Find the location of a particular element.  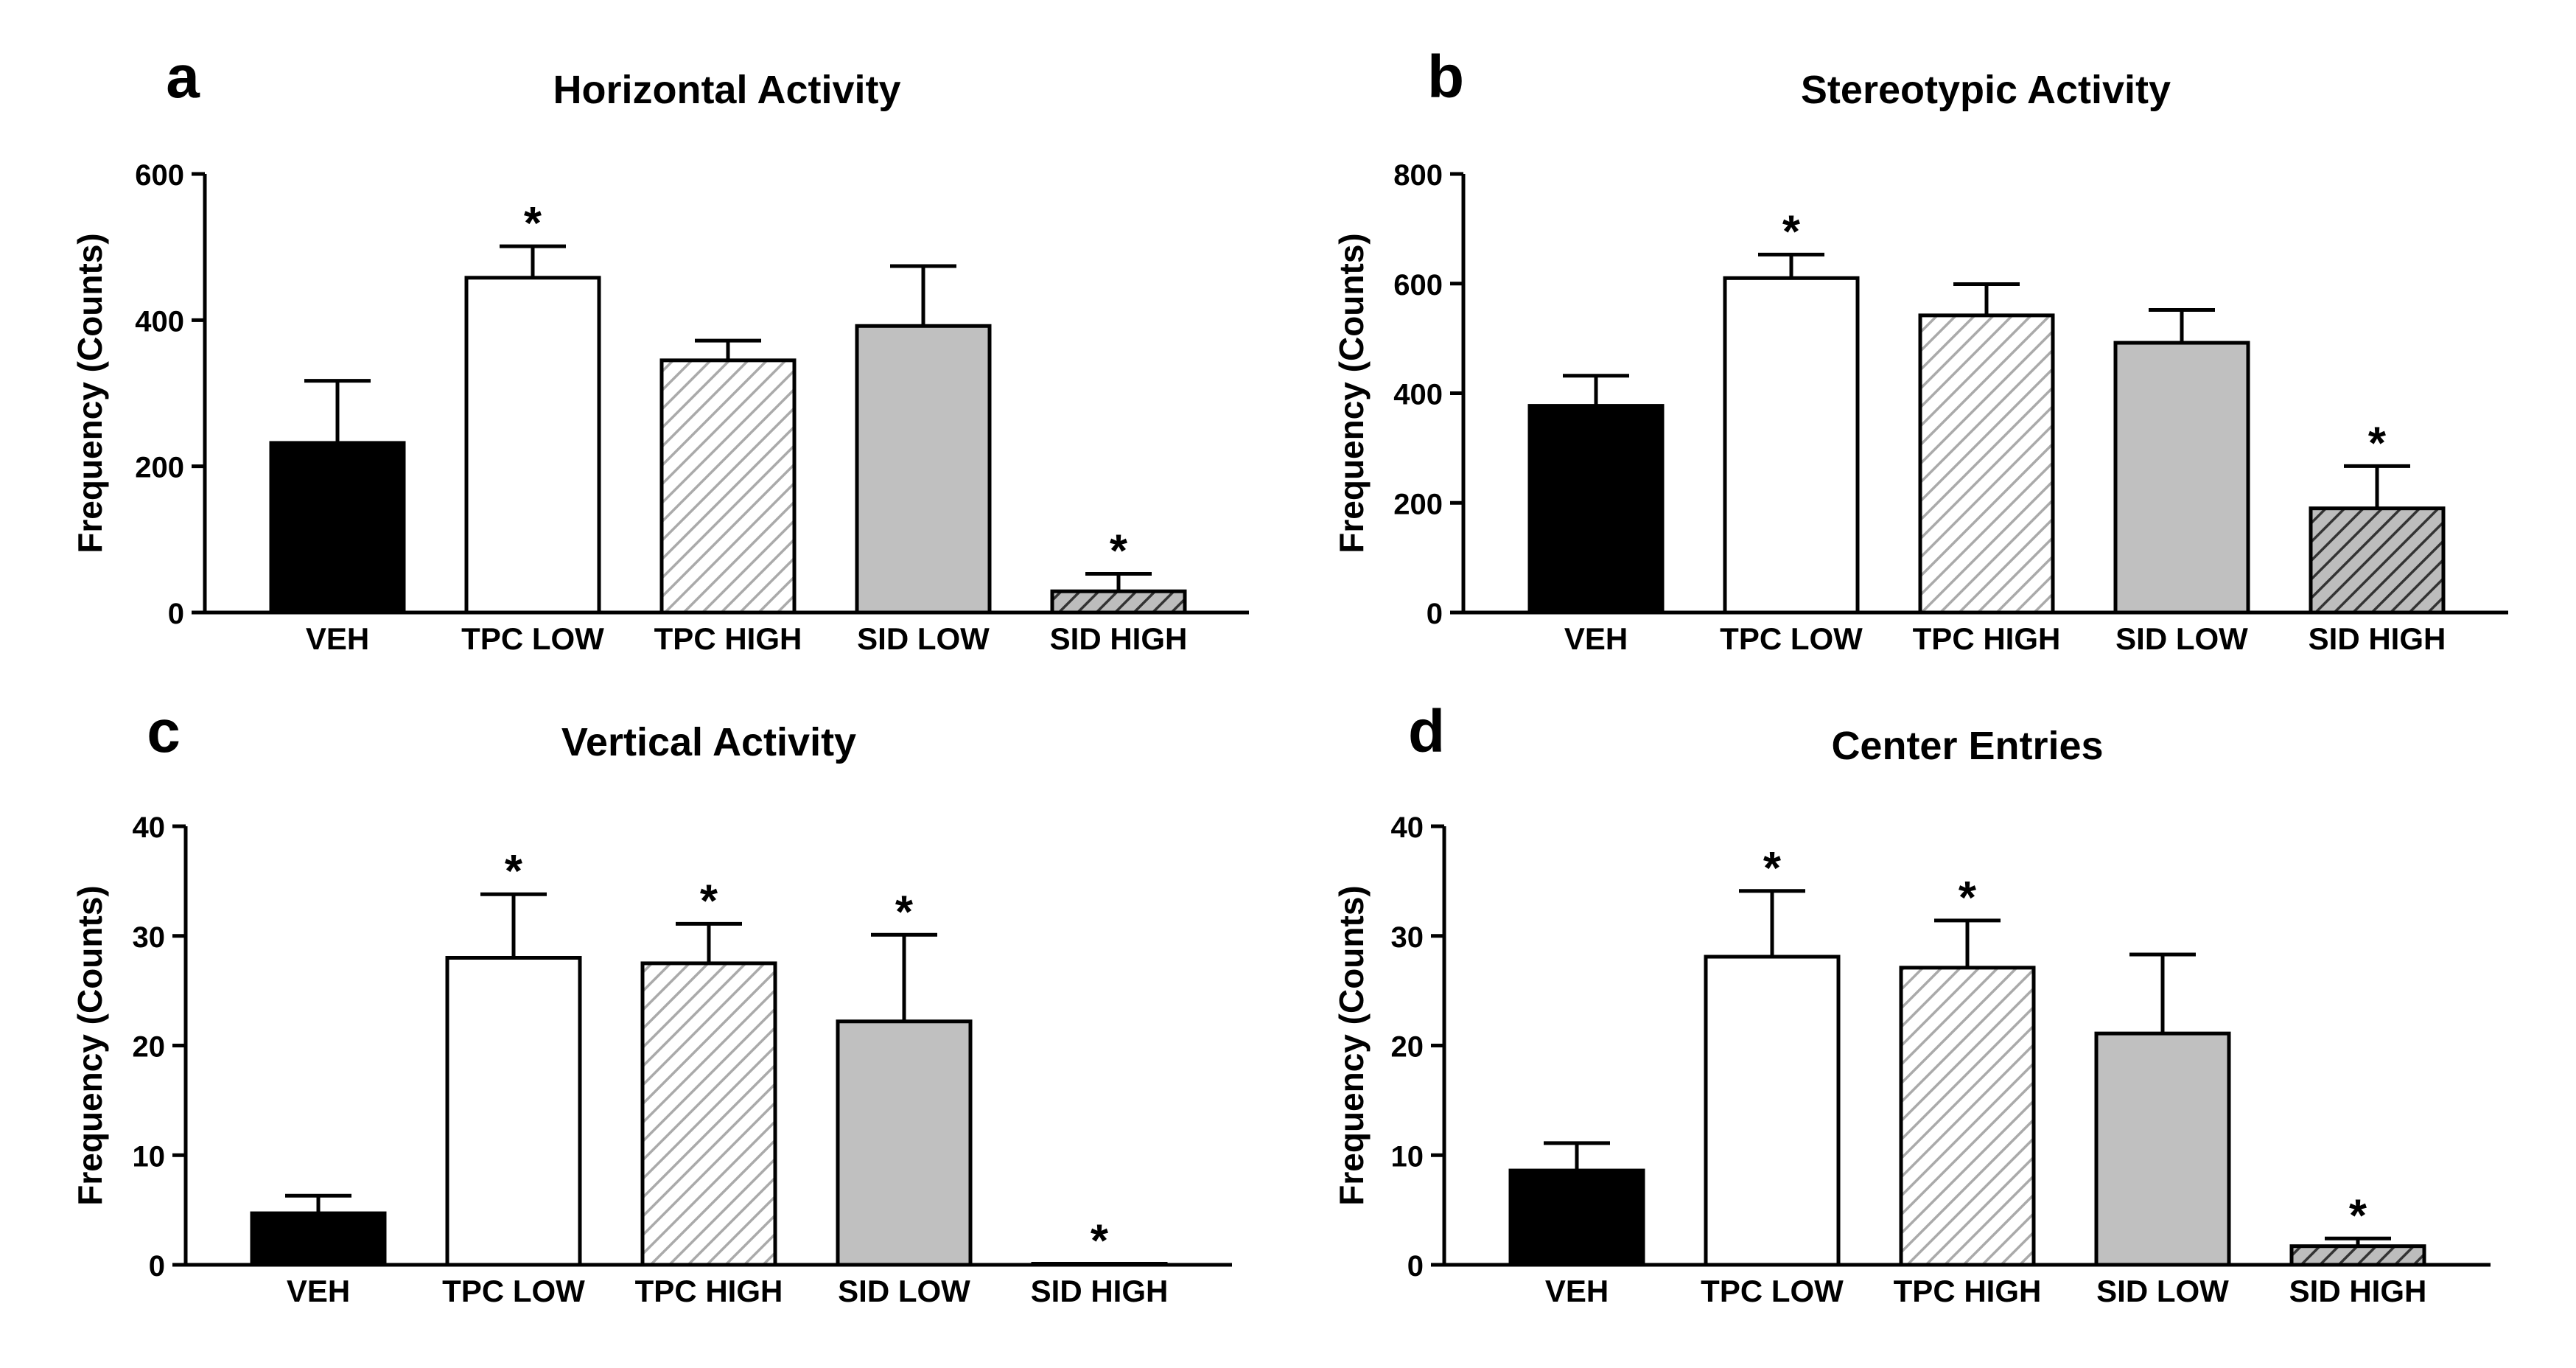

chart-title: Center Entries is located at coordinates (1967, 746).